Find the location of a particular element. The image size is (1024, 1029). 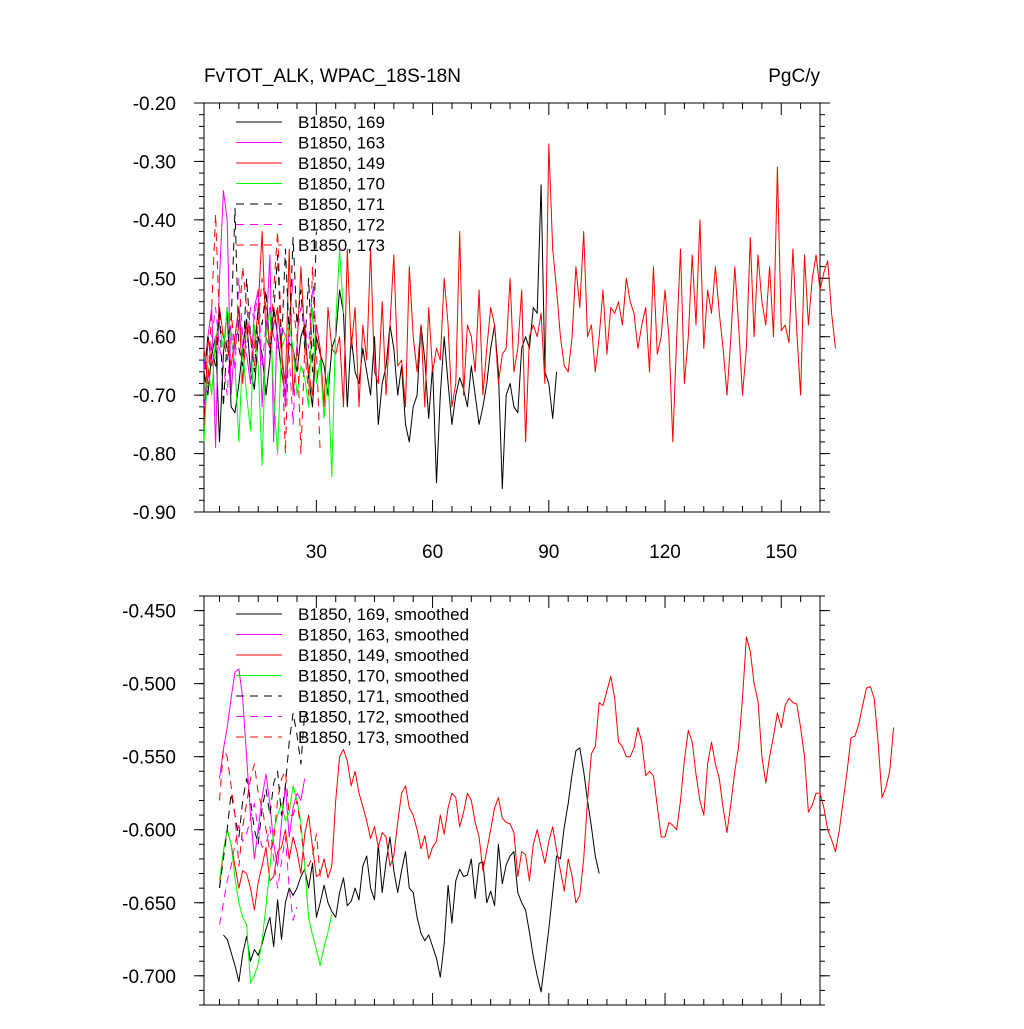

y-tick-labels-bottom: -0.700 -0.650 -0.600 -0.550 -0.500 -0.450 is located at coordinates (149, 795).